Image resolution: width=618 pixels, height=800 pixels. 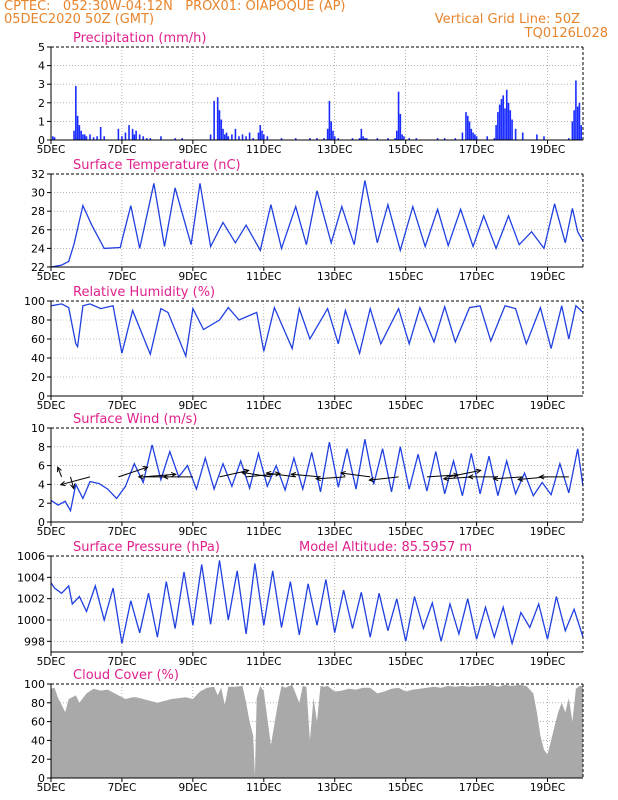 I want to click on y-tick-label: 80, so click(x=38, y=703).